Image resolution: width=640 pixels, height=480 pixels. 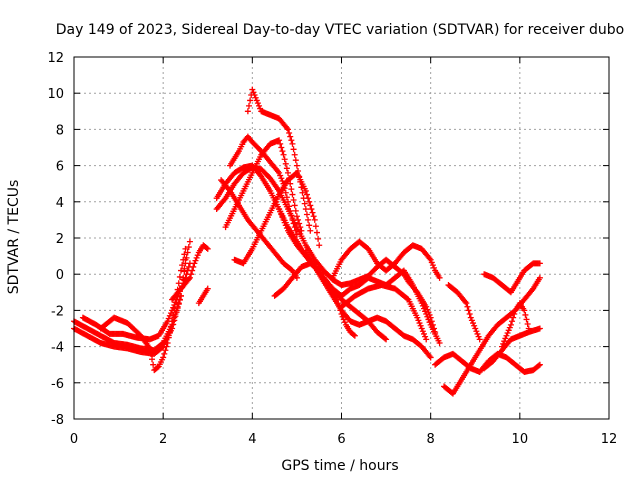 I want to click on y-tick-label: 2, so click(x=60, y=239).